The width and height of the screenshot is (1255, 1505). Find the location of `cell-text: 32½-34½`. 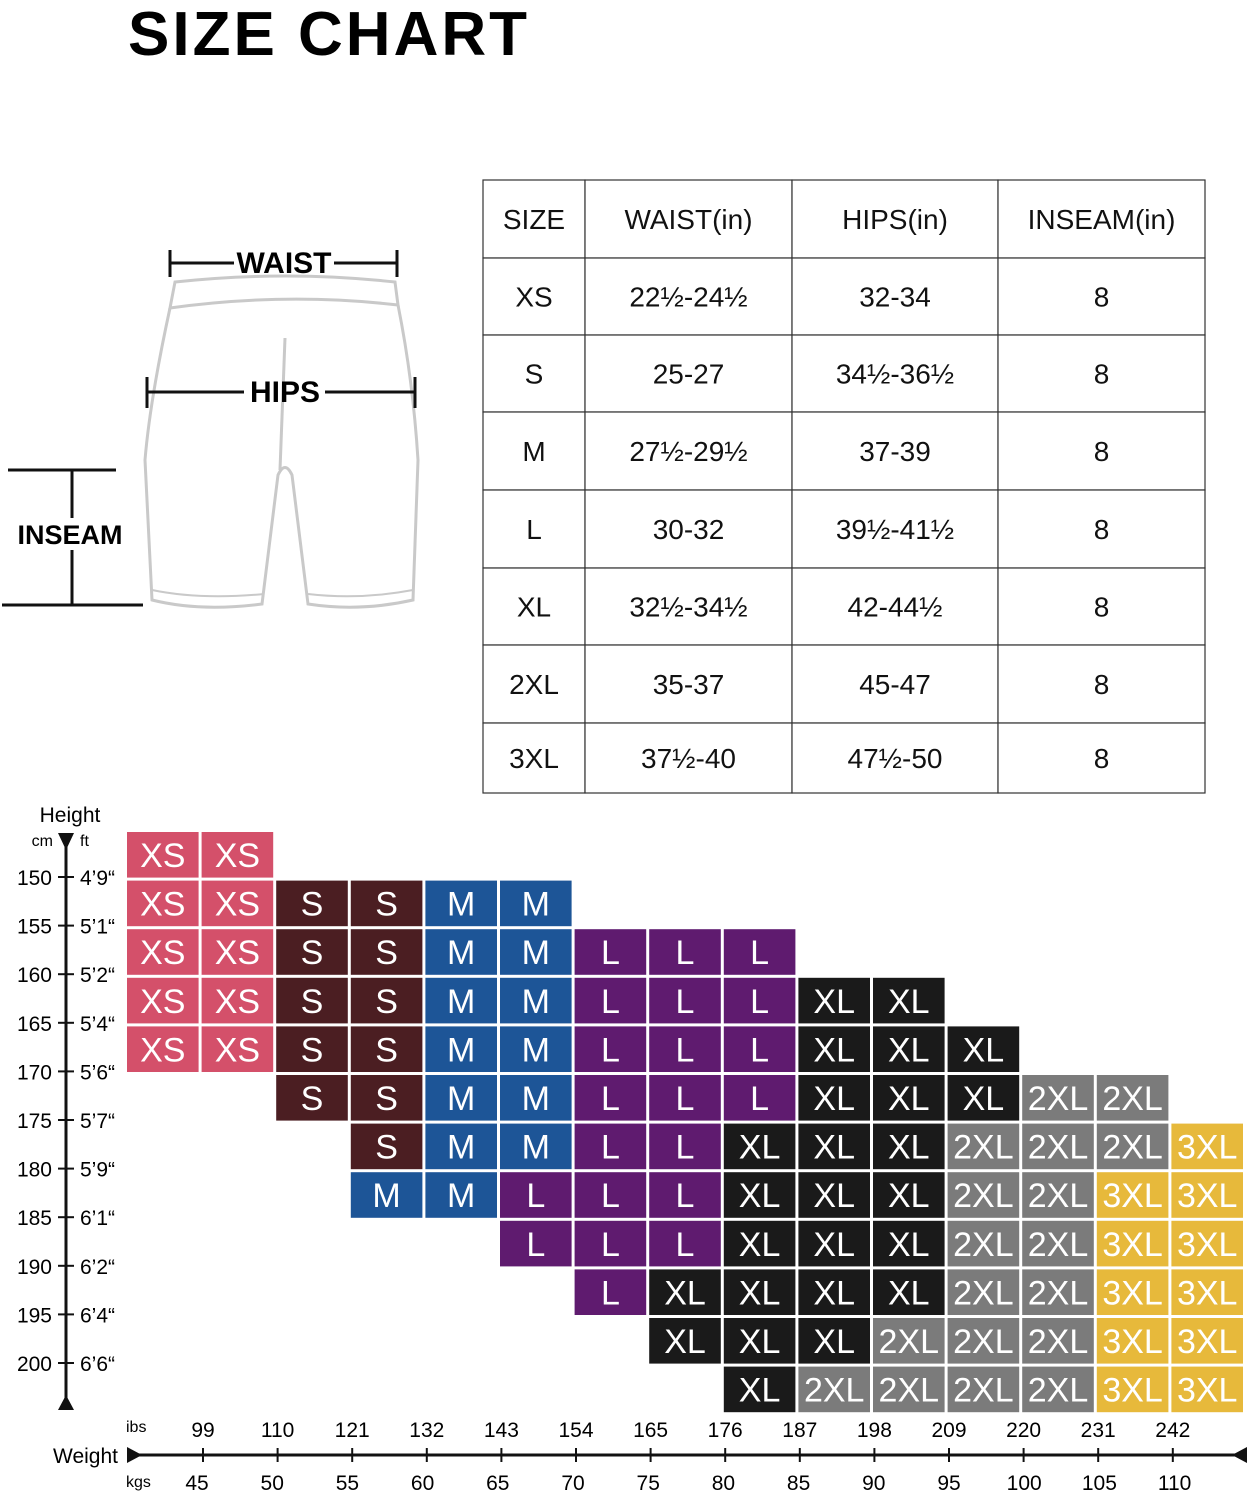

cell-text: 32½-34½ is located at coordinates (688, 607).